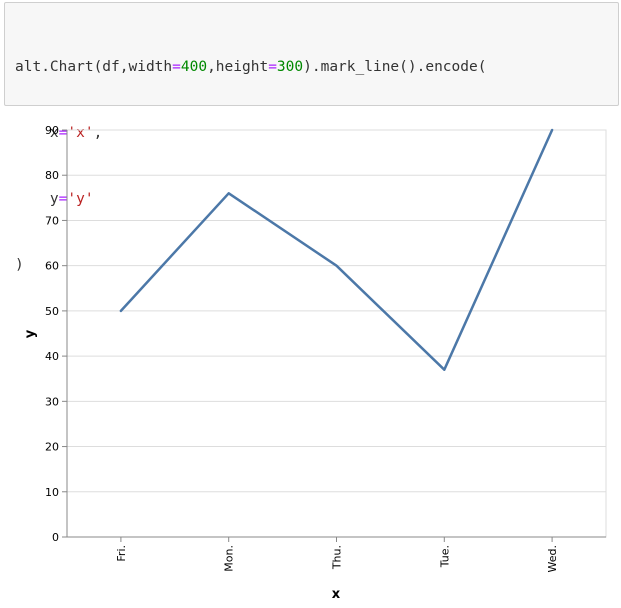  What do you see at coordinates (54, 199) in the screenshot?
I see `code-line-3: y='y'` at bounding box center [54, 199].